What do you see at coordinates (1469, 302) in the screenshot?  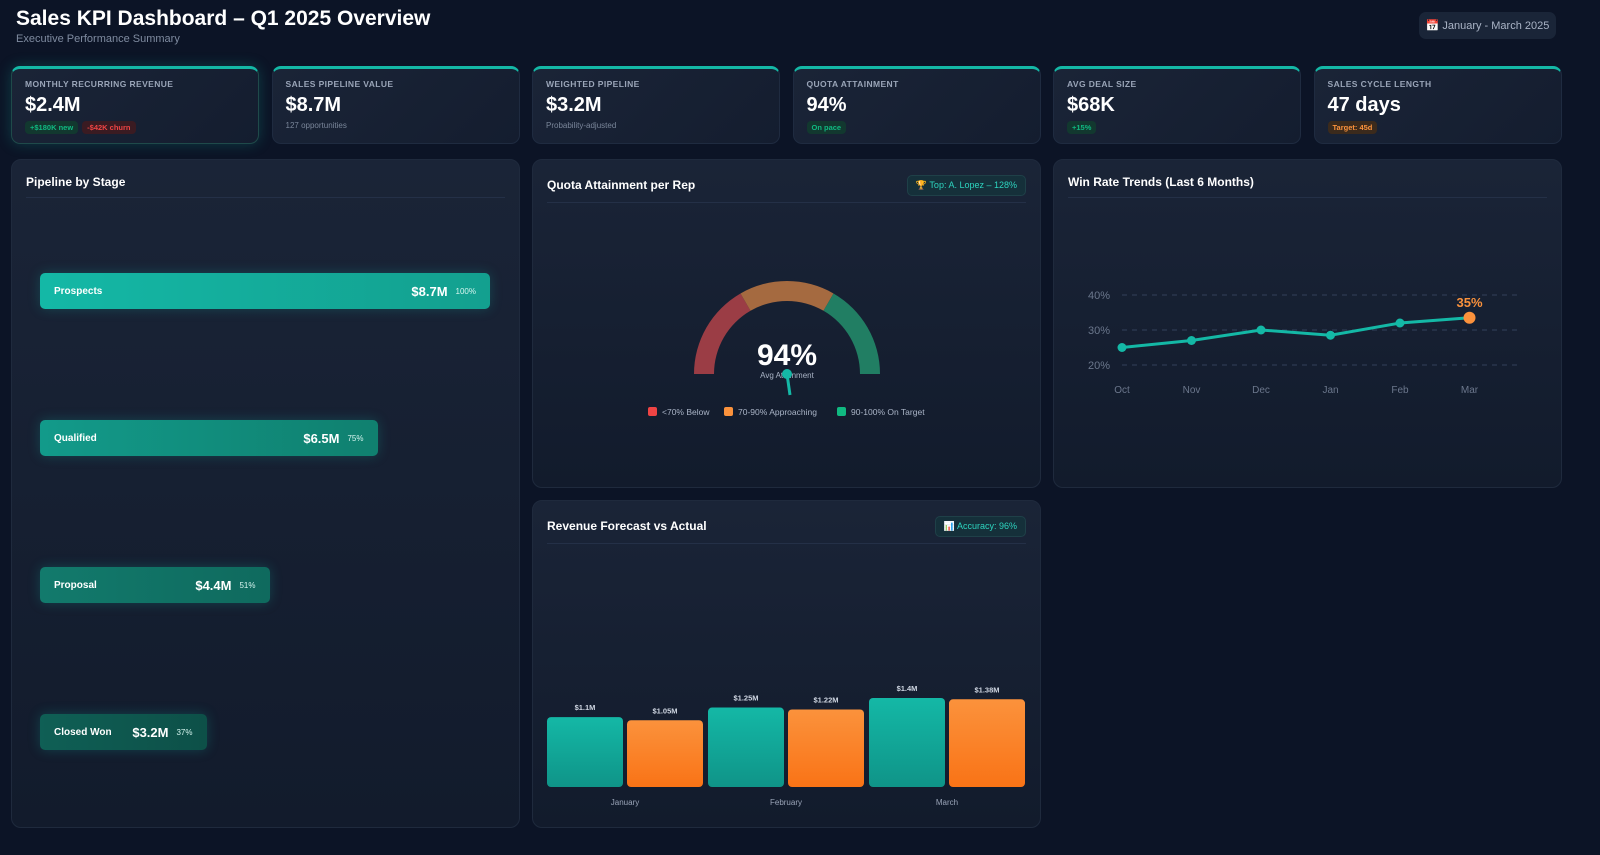 I see `last-value-label: 35%` at bounding box center [1469, 302].